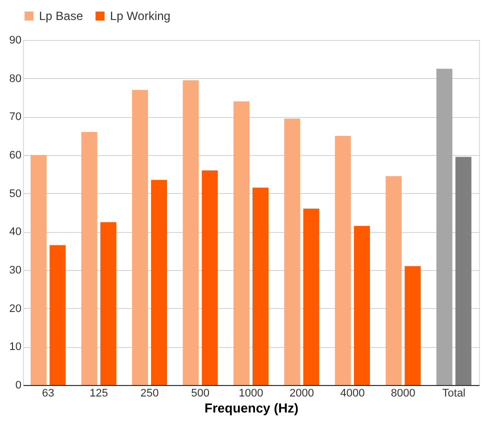 This screenshot has width=487, height=421. What do you see at coordinates (251, 394) in the screenshot?
I see `x-tick-label: 1000` at bounding box center [251, 394].